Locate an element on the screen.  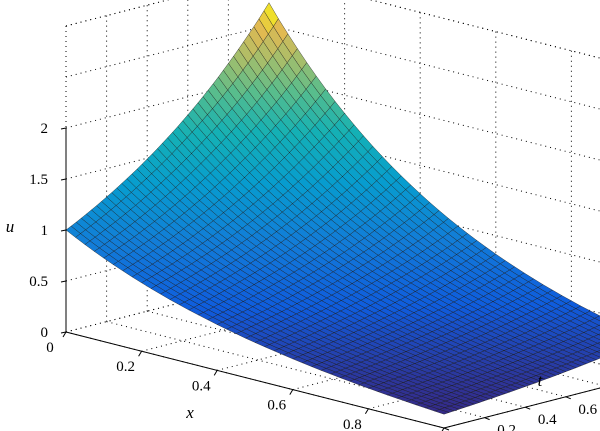
z-tick-label: 1.5 is located at coordinates (38, 180).